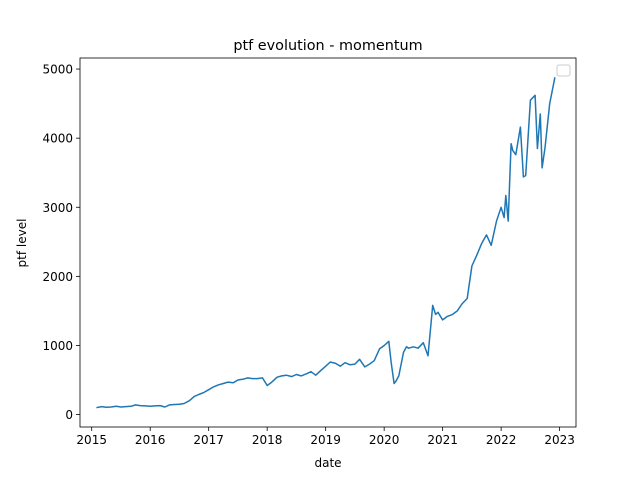  What do you see at coordinates (442, 440) in the screenshot?
I see `x-tick-label: 2021` at bounding box center [442, 440].